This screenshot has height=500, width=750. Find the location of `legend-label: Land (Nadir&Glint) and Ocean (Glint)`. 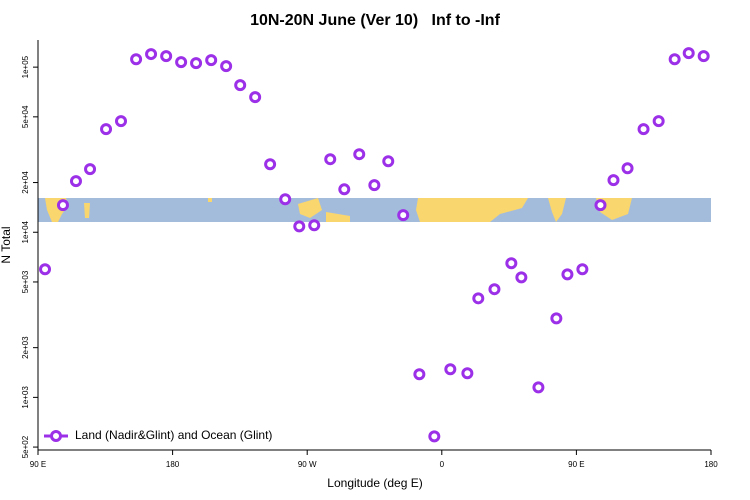

legend-label: Land (Nadir&Glint) and Ocean (Glint) is located at coordinates (173, 435).